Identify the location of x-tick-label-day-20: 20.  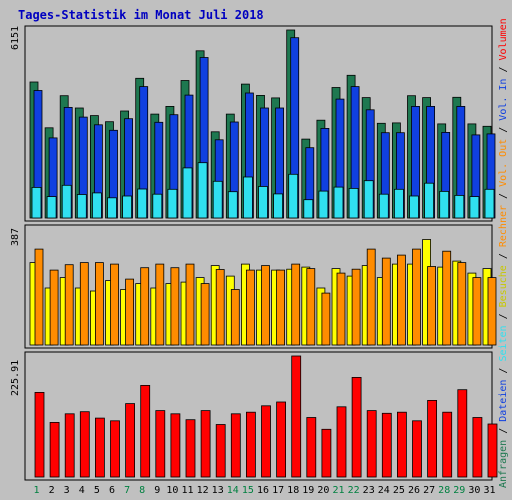
(323, 490).